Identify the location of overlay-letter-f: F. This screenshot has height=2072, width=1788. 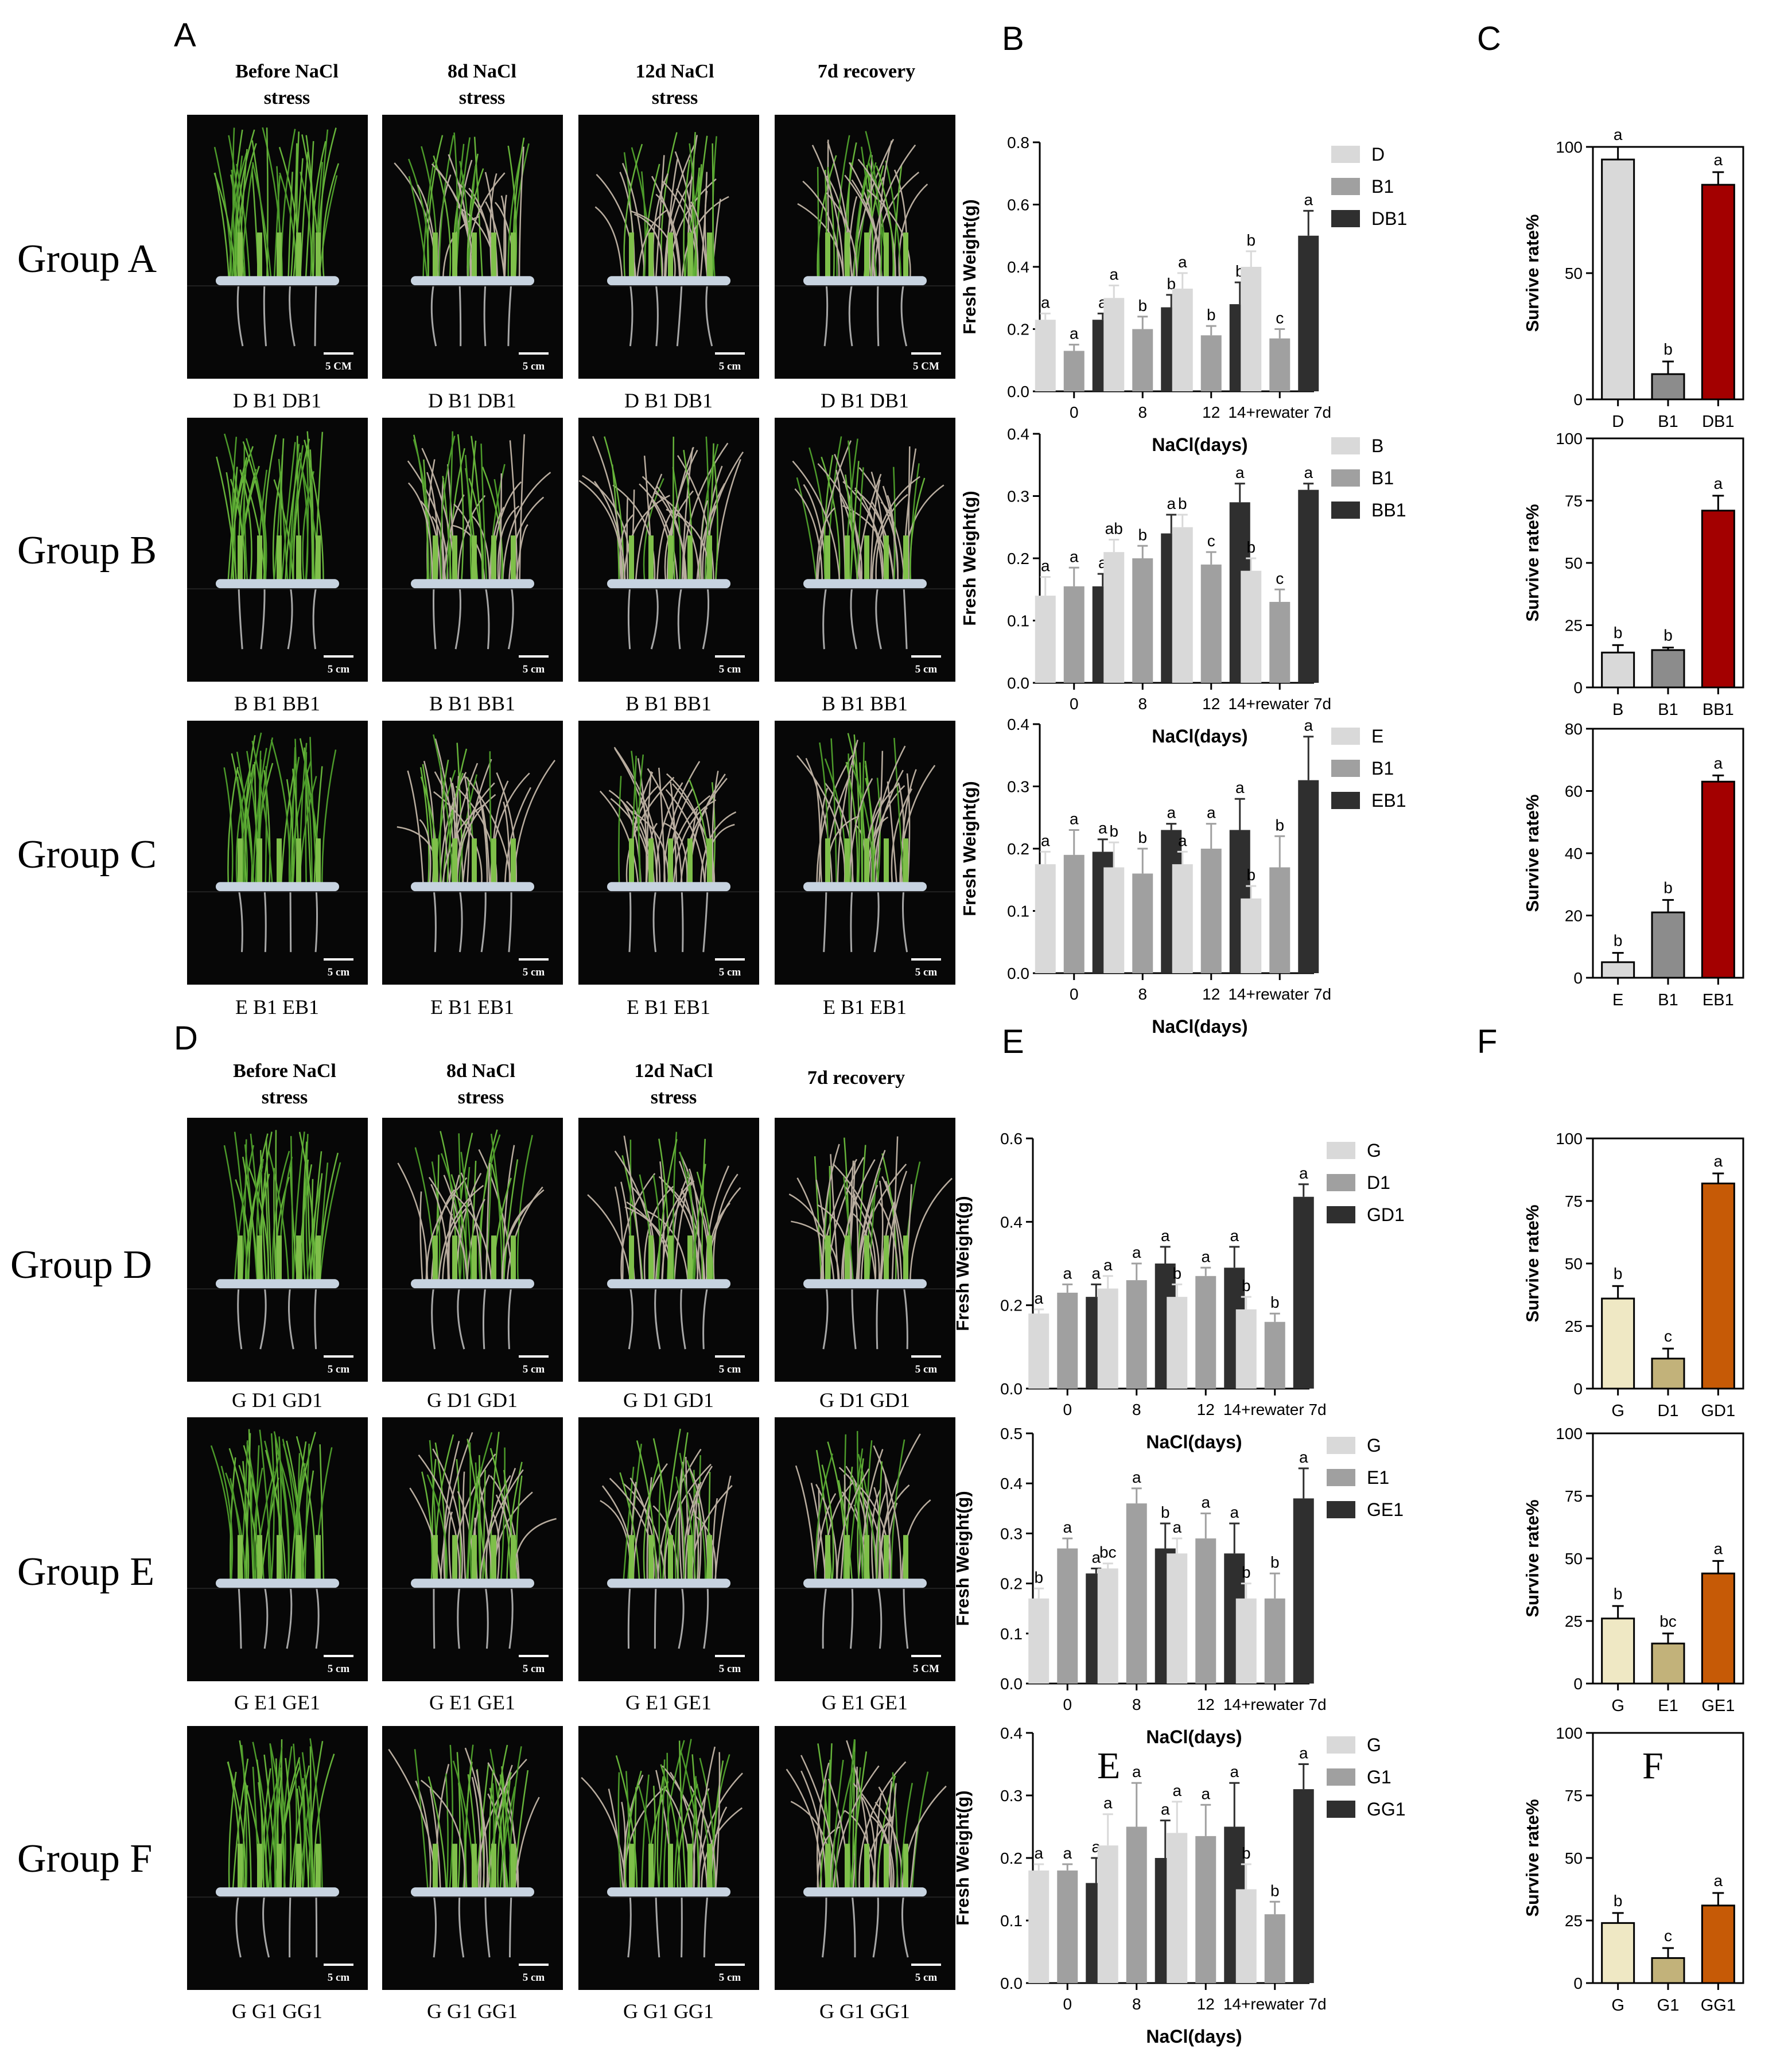
(1652, 1766).